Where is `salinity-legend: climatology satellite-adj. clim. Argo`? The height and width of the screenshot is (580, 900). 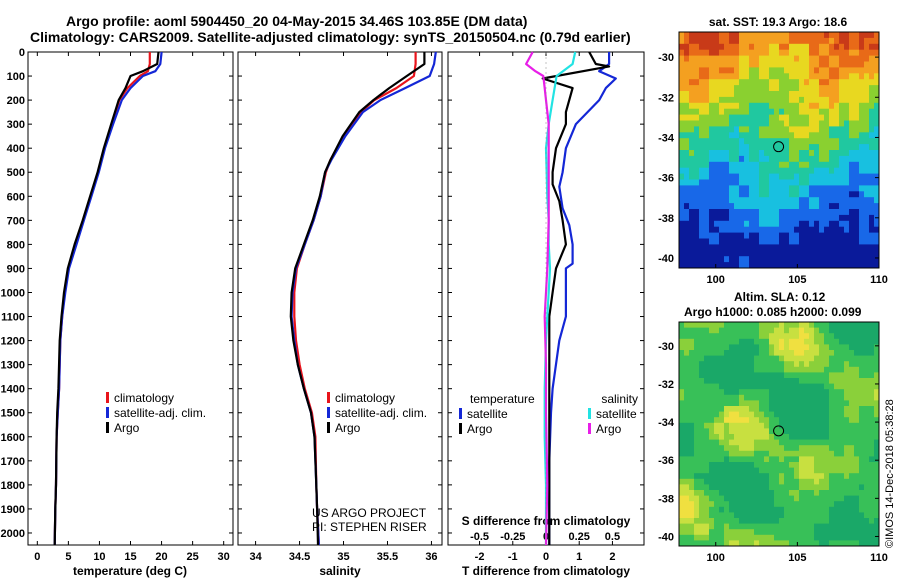
salinity-legend: climatology satellite-adj. clim. Argo is located at coordinates (377, 413).